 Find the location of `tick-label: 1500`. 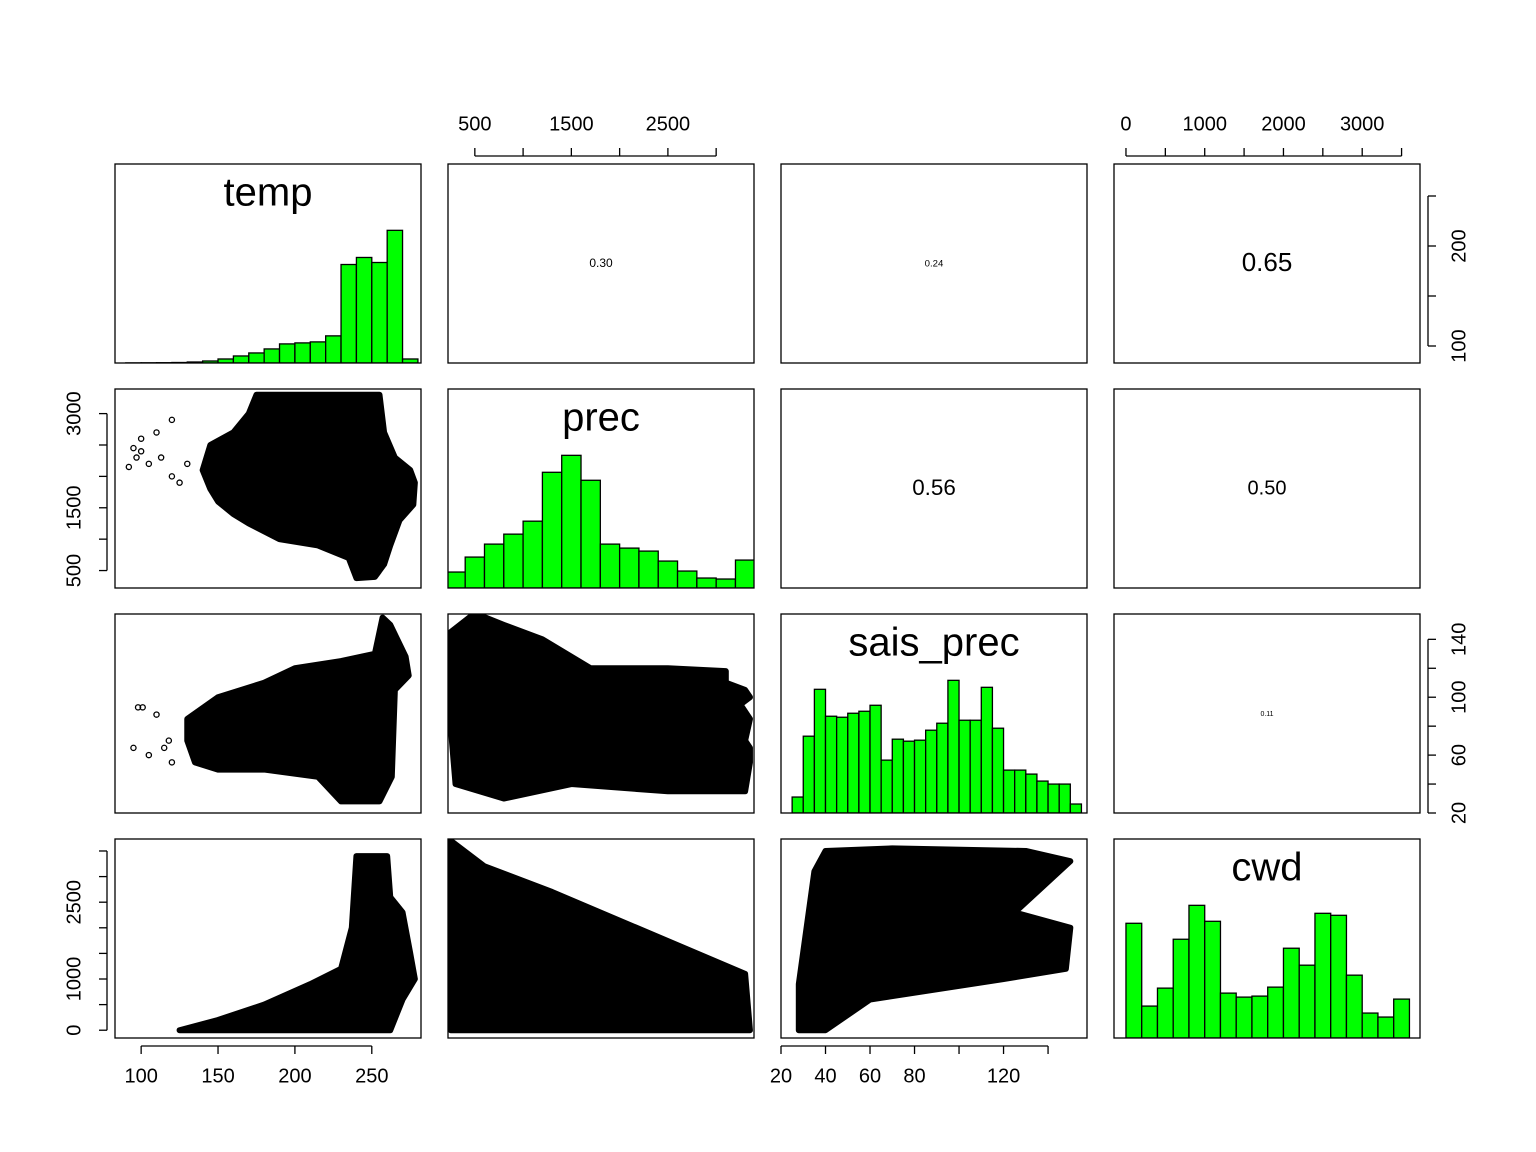

tick-label: 1500 is located at coordinates (74, 508).